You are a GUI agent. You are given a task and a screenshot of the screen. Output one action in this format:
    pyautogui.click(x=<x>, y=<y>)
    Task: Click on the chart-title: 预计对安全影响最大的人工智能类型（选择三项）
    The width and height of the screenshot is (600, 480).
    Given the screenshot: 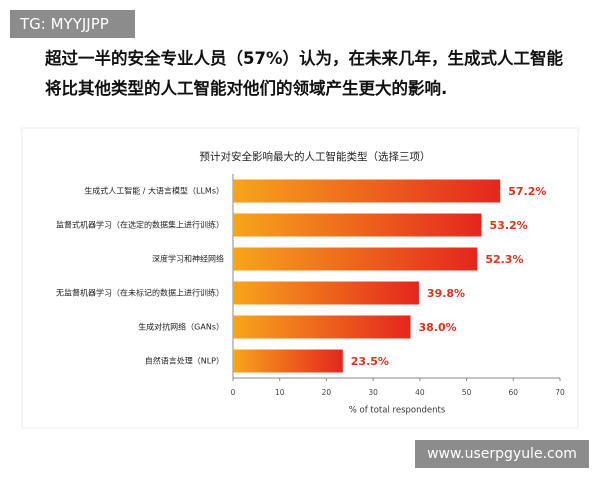 What is the action you would take?
    pyautogui.click(x=315, y=156)
    